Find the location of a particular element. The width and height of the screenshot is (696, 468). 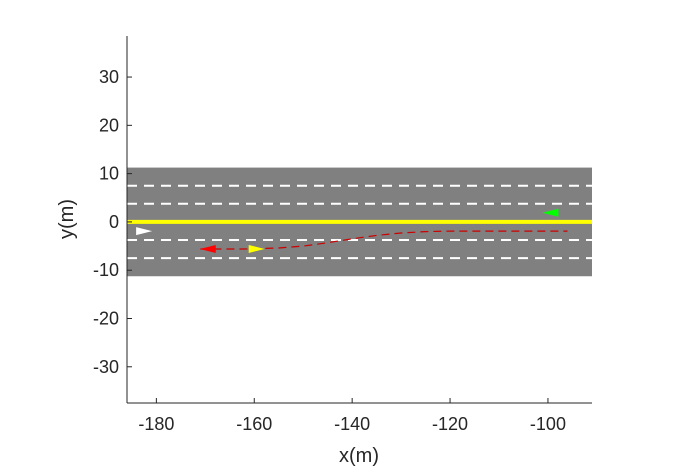

x-tick-label: -160 is located at coordinates (254, 424).